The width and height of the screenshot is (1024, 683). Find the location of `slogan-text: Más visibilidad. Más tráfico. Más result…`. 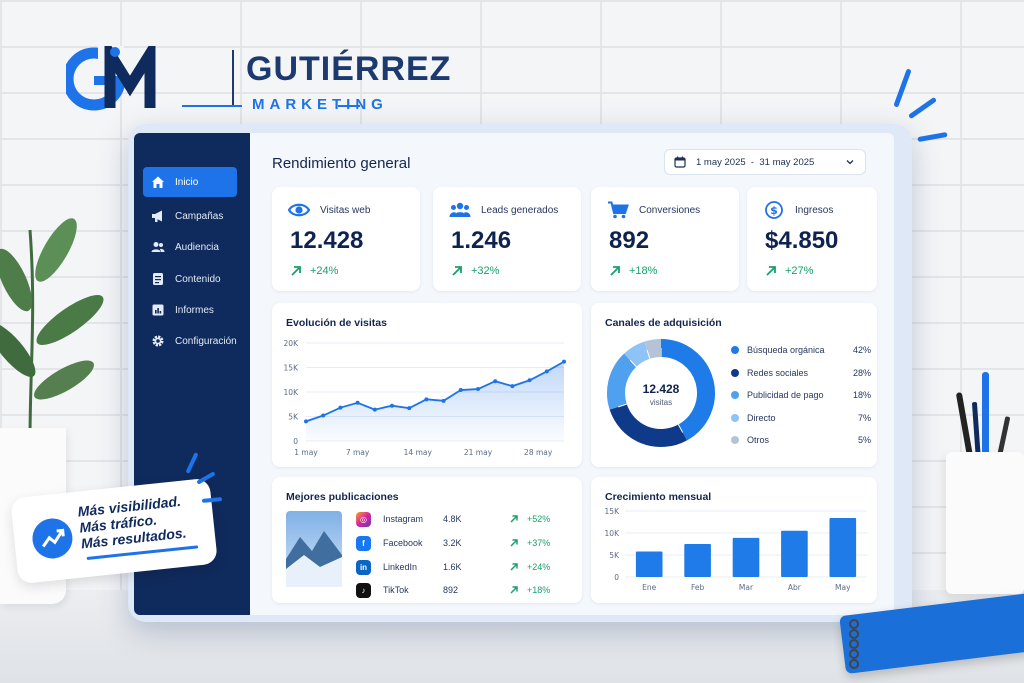

slogan-text: Más visibilidad. Más tráfico. Más result… is located at coordinates (132, 522).